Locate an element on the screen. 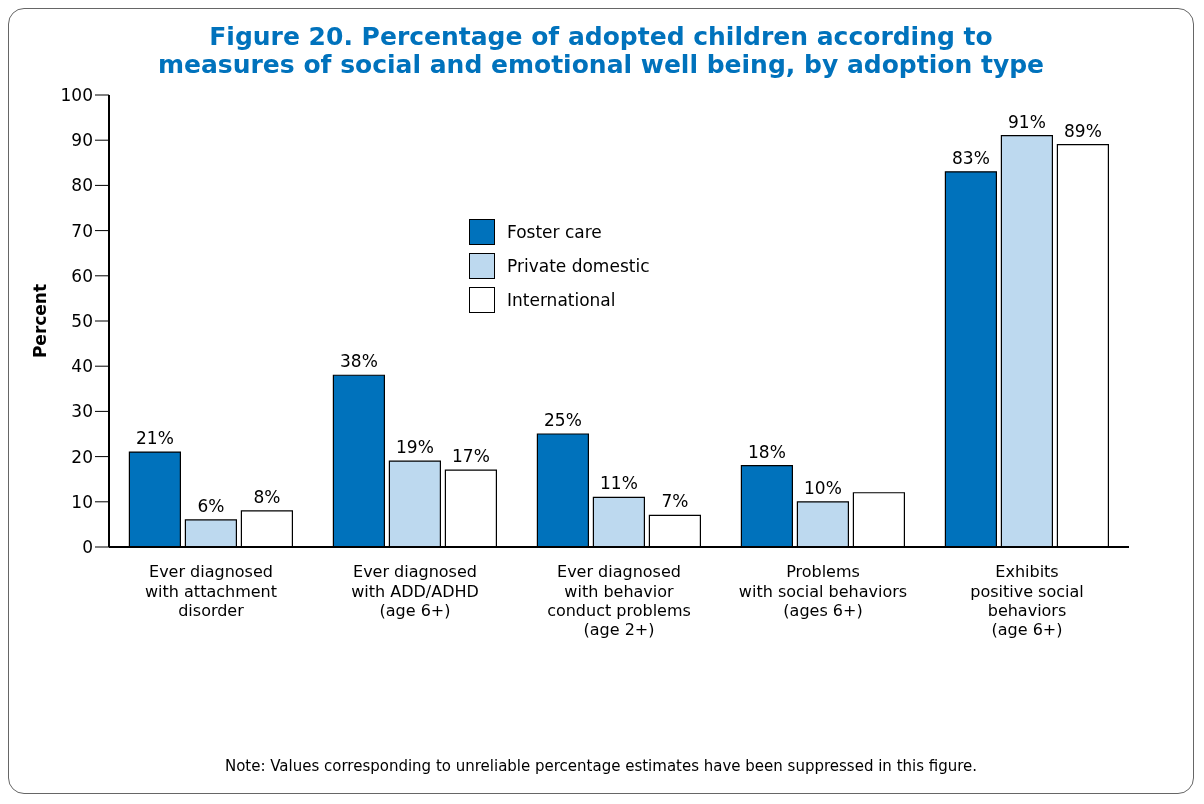 The width and height of the screenshot is (1204, 804). y-tick-label: 80 is located at coordinates (82, 185).